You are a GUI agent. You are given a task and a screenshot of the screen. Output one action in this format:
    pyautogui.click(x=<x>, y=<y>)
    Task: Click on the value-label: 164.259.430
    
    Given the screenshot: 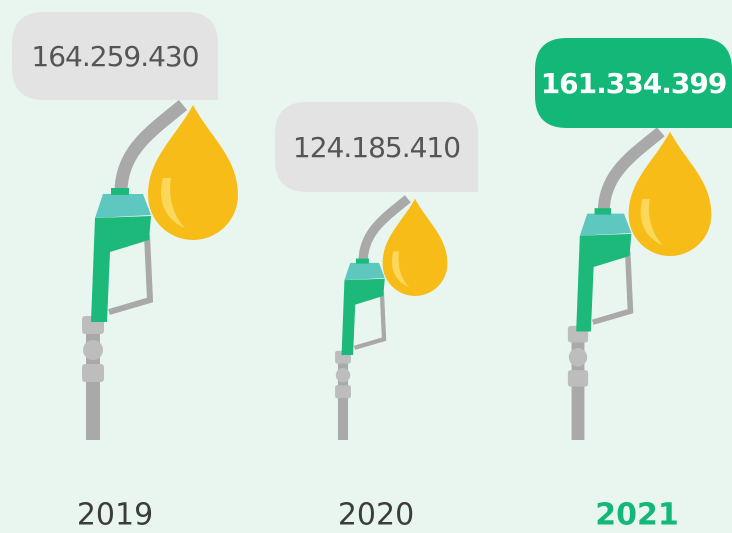 What is the action you would take?
    pyautogui.click(x=114, y=56)
    